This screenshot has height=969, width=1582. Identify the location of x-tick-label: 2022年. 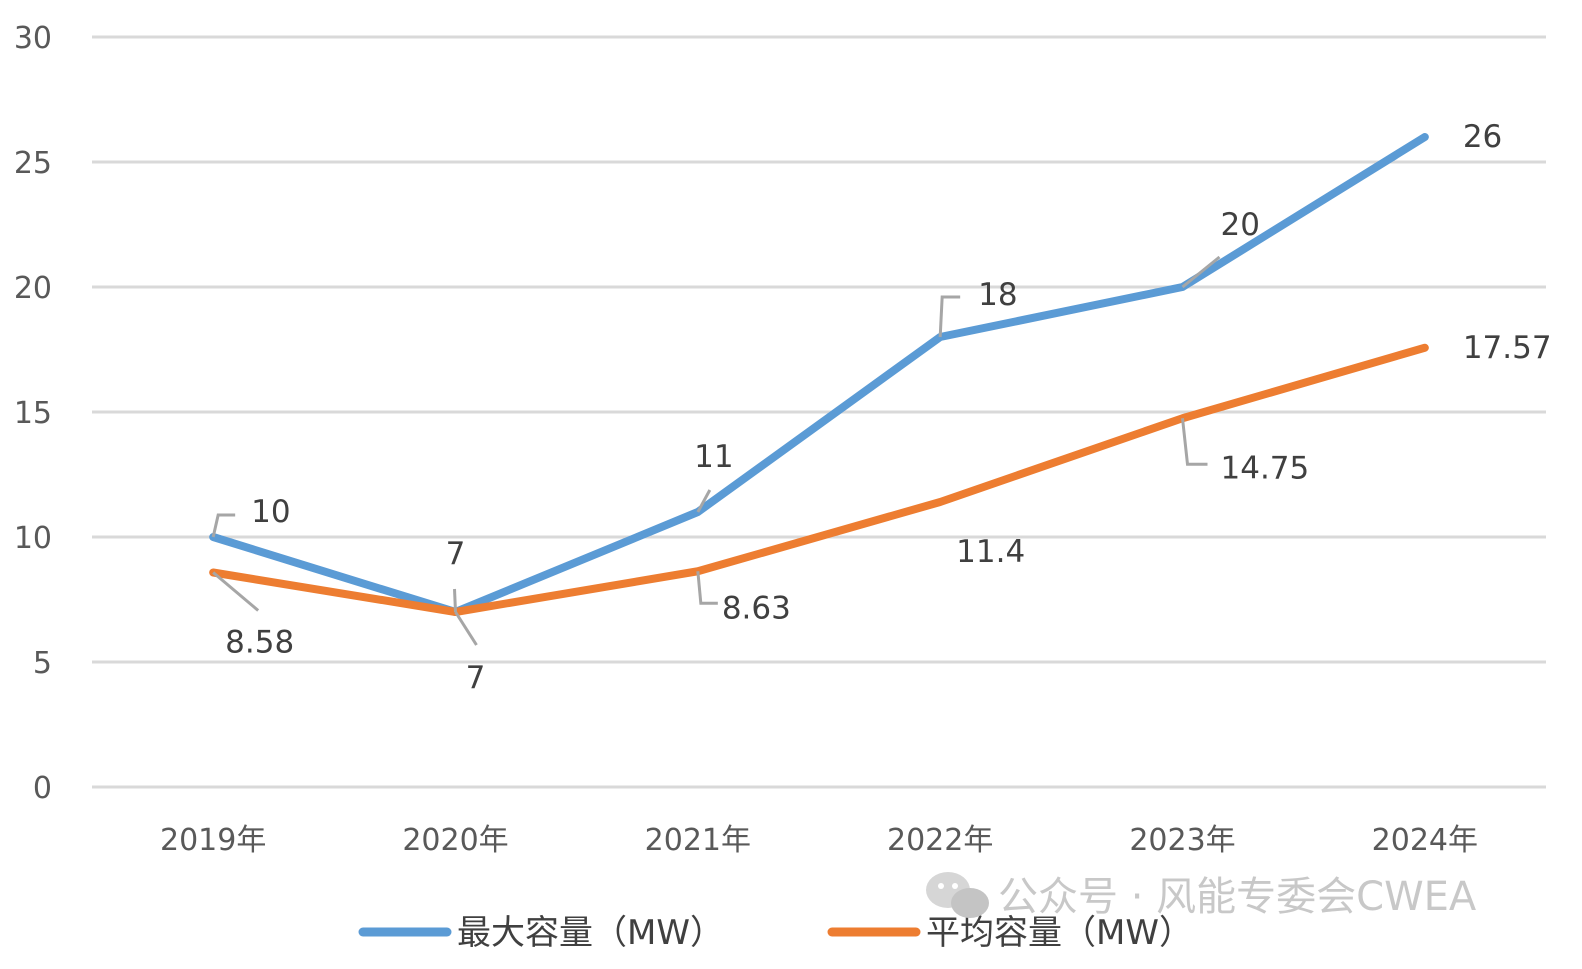
(940, 840).